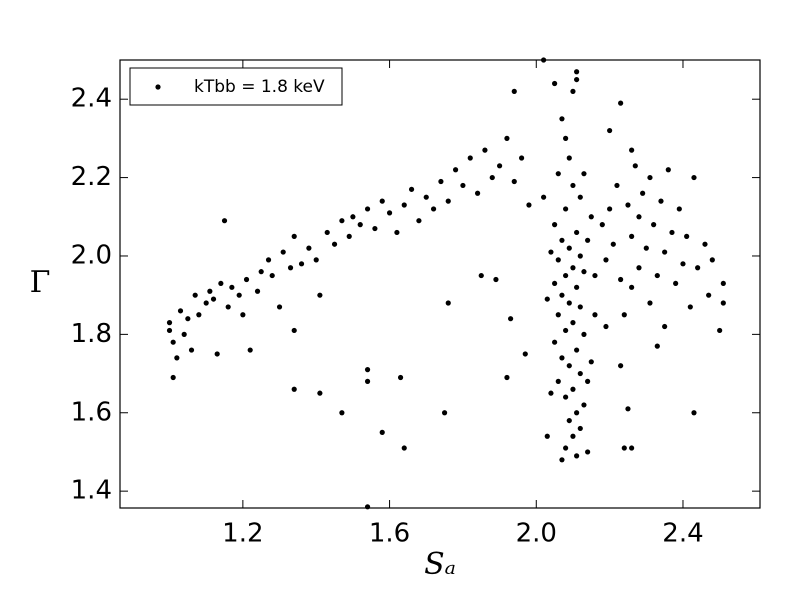  I want to click on legend: kTbb = 1.8 keV, so click(236, 86).